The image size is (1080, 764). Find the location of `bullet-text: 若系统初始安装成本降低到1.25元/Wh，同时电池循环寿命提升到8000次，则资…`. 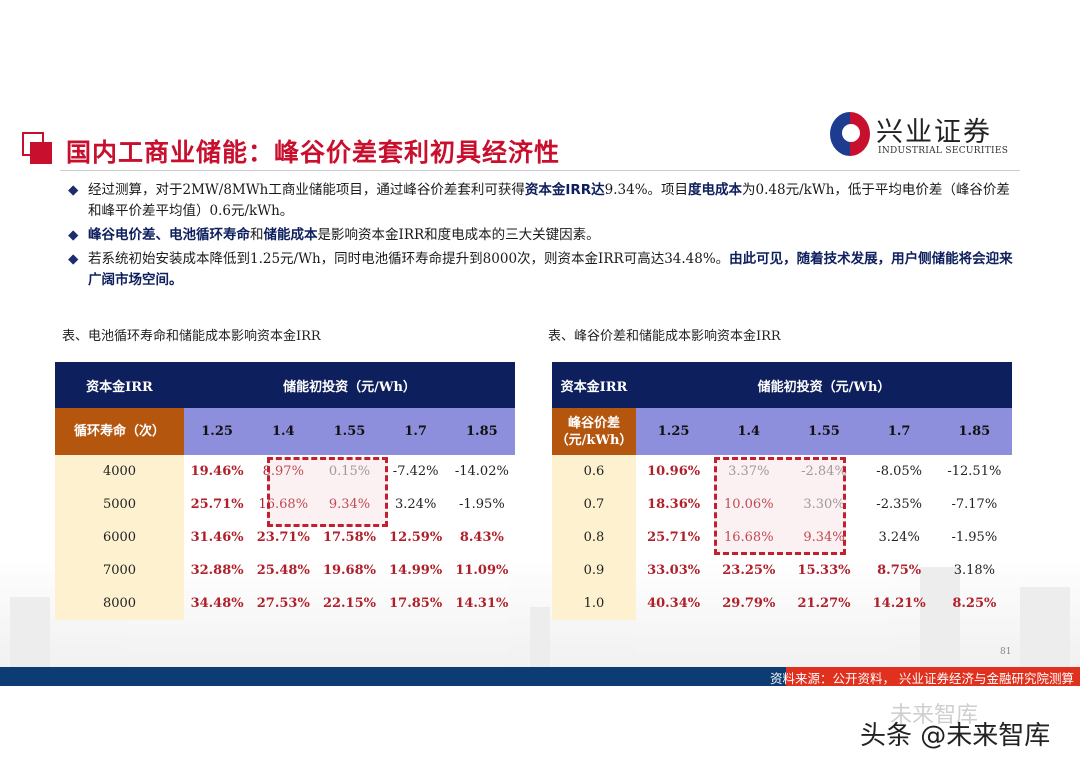

bullet-text: 若系统初始安装成本降低到1.25元/Wh，同时电池循环寿命提升到8000次，则资… is located at coordinates (409, 259).